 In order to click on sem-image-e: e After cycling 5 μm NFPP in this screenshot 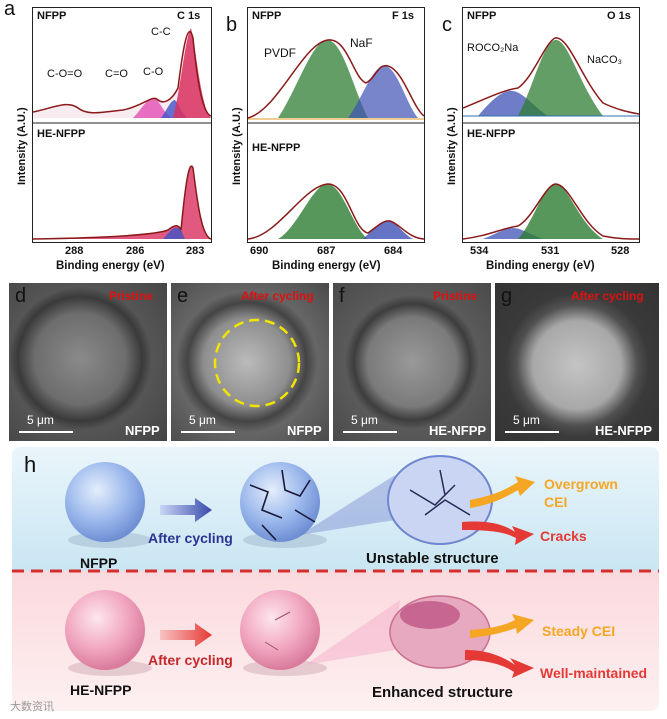, I will do `click(250, 362)`.